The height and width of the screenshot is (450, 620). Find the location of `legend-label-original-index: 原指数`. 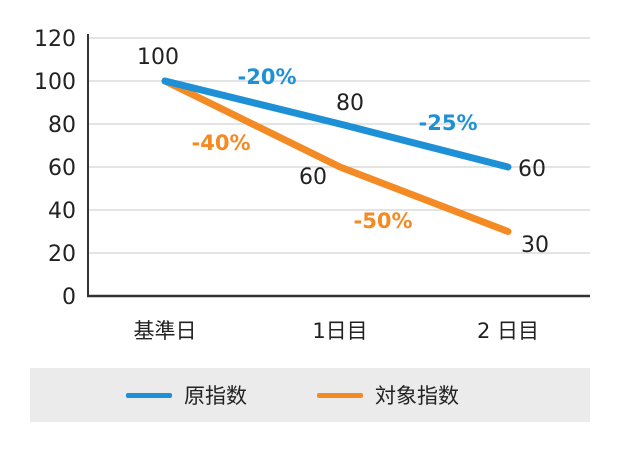

legend-label-original-index: 原指数 is located at coordinates (215, 396).